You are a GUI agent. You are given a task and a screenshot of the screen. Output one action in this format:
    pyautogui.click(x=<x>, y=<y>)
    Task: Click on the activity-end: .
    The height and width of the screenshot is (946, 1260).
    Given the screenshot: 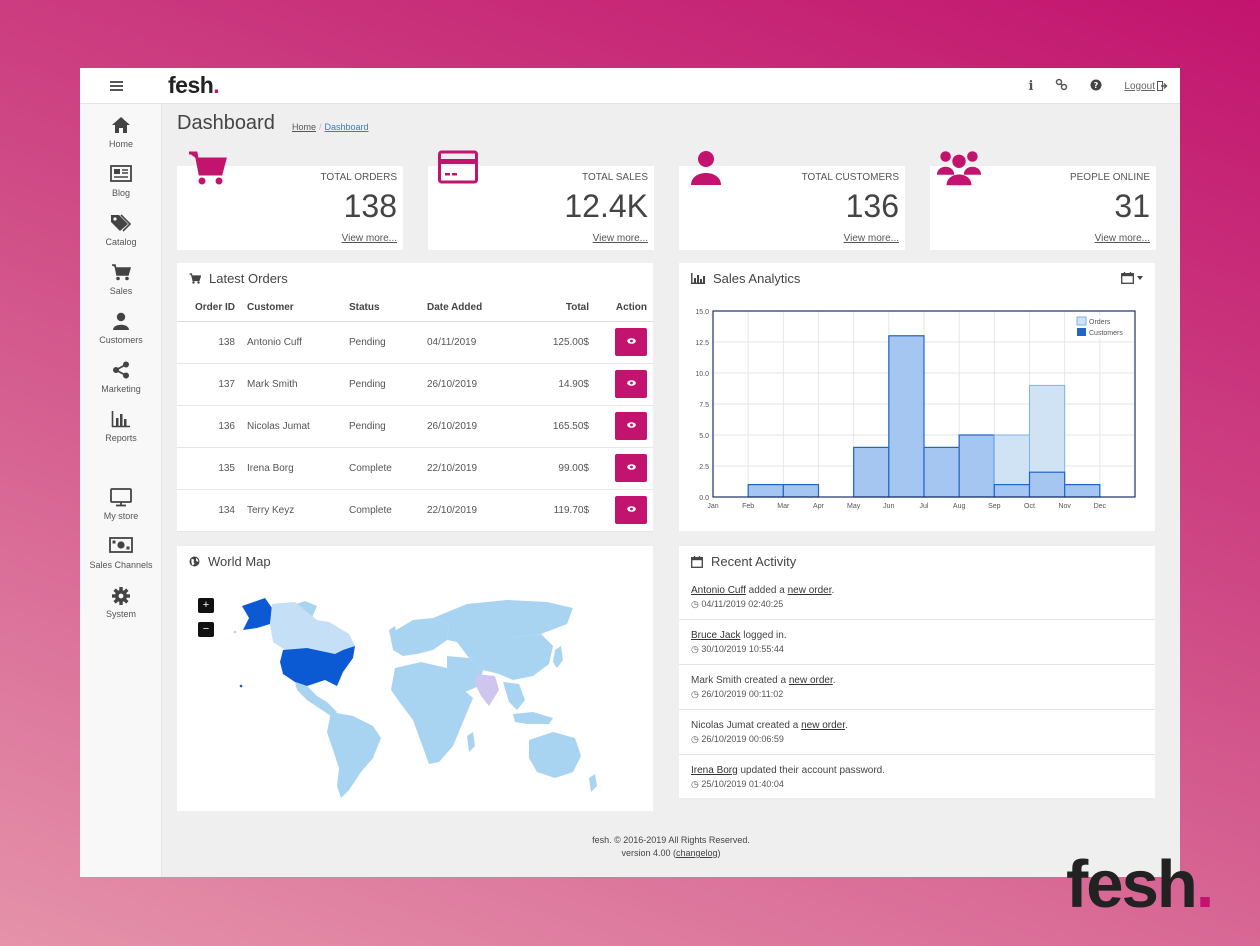 What is the action you would take?
    pyautogui.click(x=833, y=590)
    